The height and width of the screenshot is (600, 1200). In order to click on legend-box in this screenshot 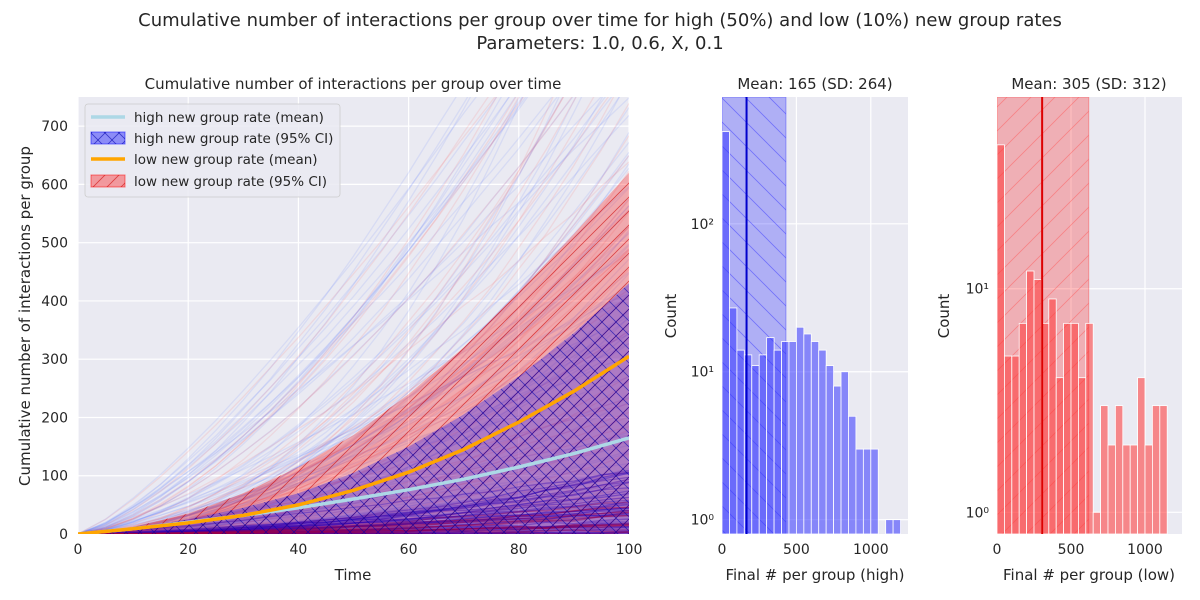, I will do `click(212, 150)`.